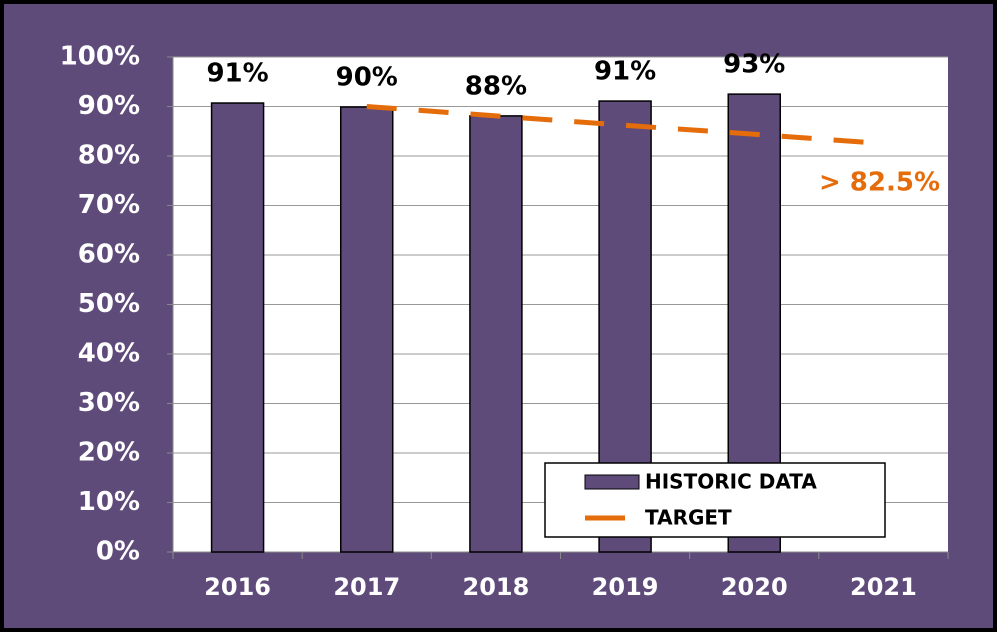 This screenshot has width=997, height=632. What do you see at coordinates (367, 77) in the screenshot?
I see `data-label: 90%` at bounding box center [367, 77].